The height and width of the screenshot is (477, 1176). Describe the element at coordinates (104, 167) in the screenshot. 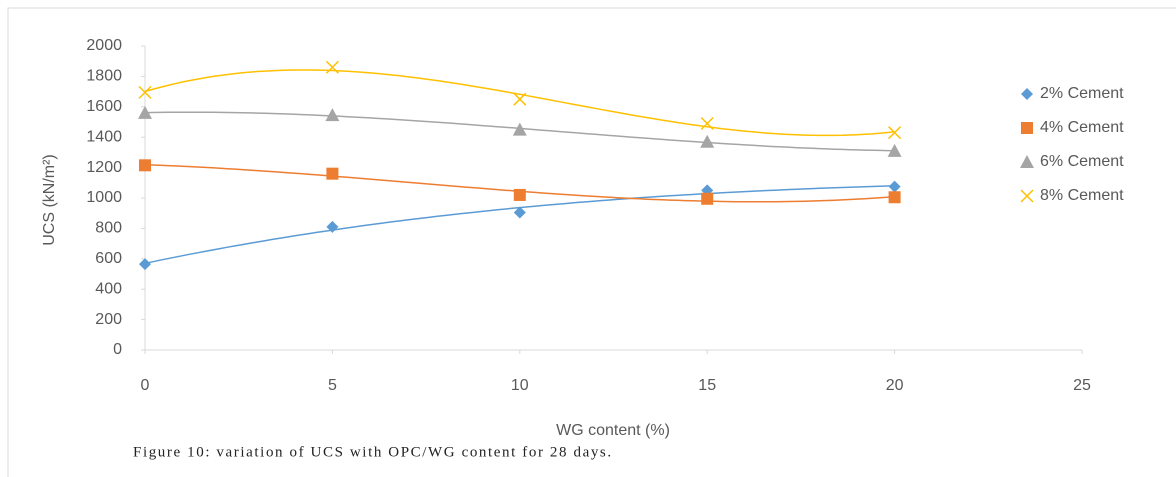

I see `y-tick-label: 1200` at that location.